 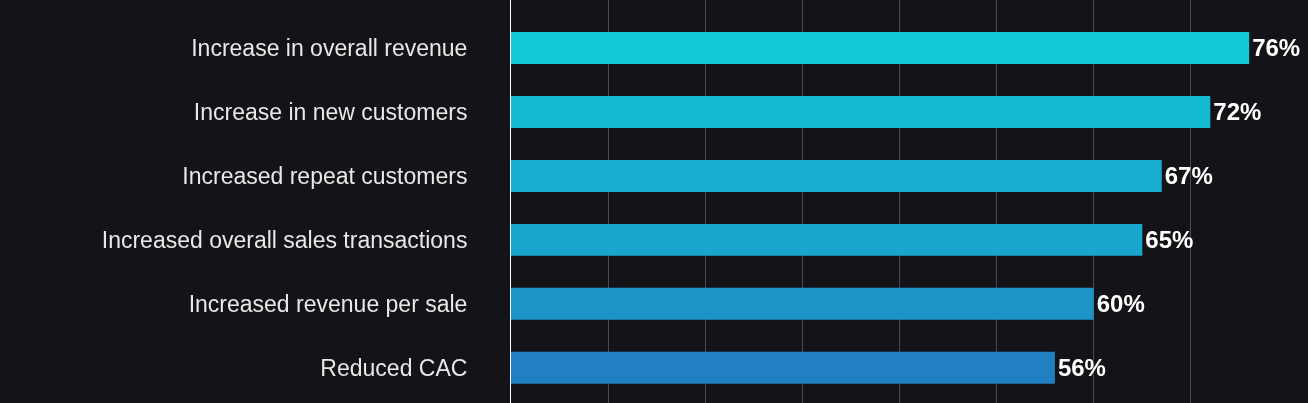 What do you see at coordinates (1188, 176) in the screenshot?
I see `data-label: 67%` at bounding box center [1188, 176].